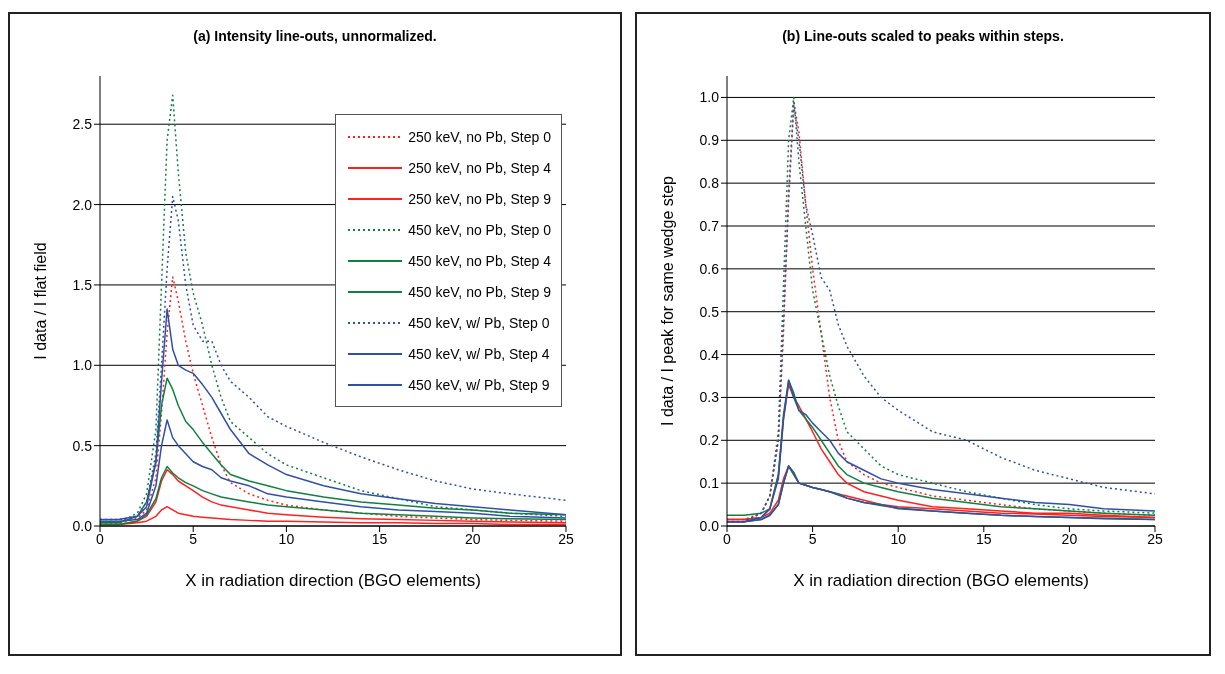 This screenshot has height=674, width=1225. Describe the element at coordinates (709, 483) in the screenshot. I see `y-tick-label: 0.1` at that location.